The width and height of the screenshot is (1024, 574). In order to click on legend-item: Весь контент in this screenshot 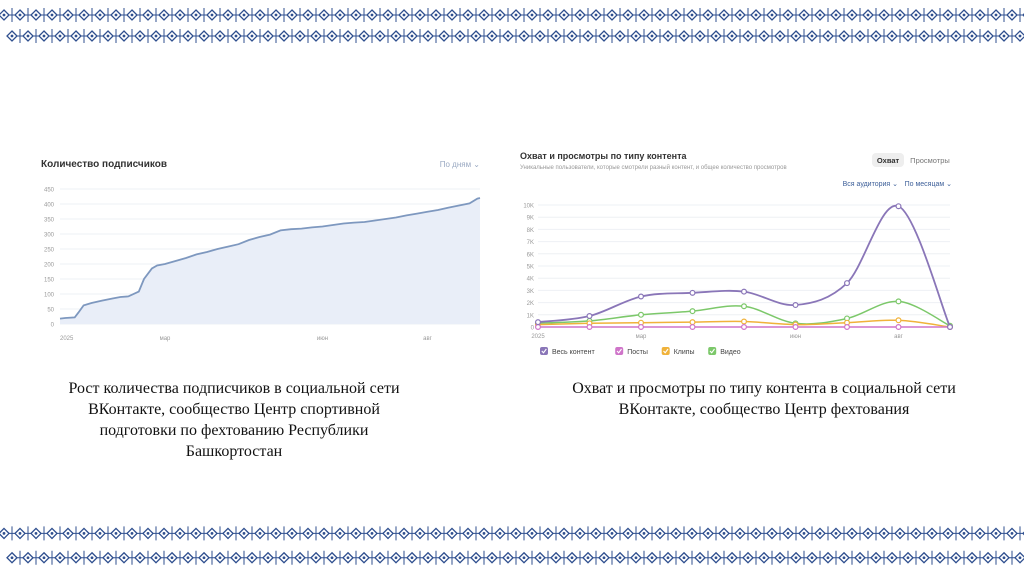, I will do `click(567, 351)`.